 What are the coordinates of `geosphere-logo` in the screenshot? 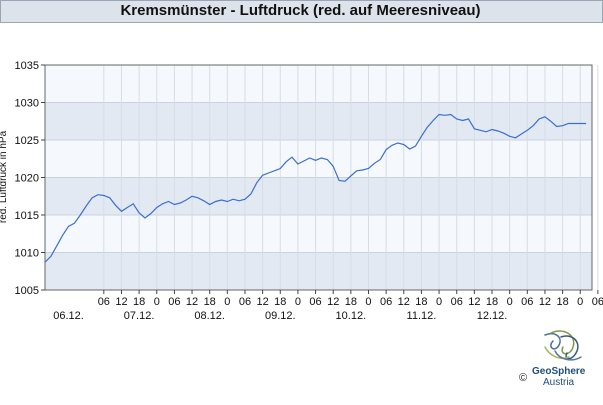 It's located at (559, 362).